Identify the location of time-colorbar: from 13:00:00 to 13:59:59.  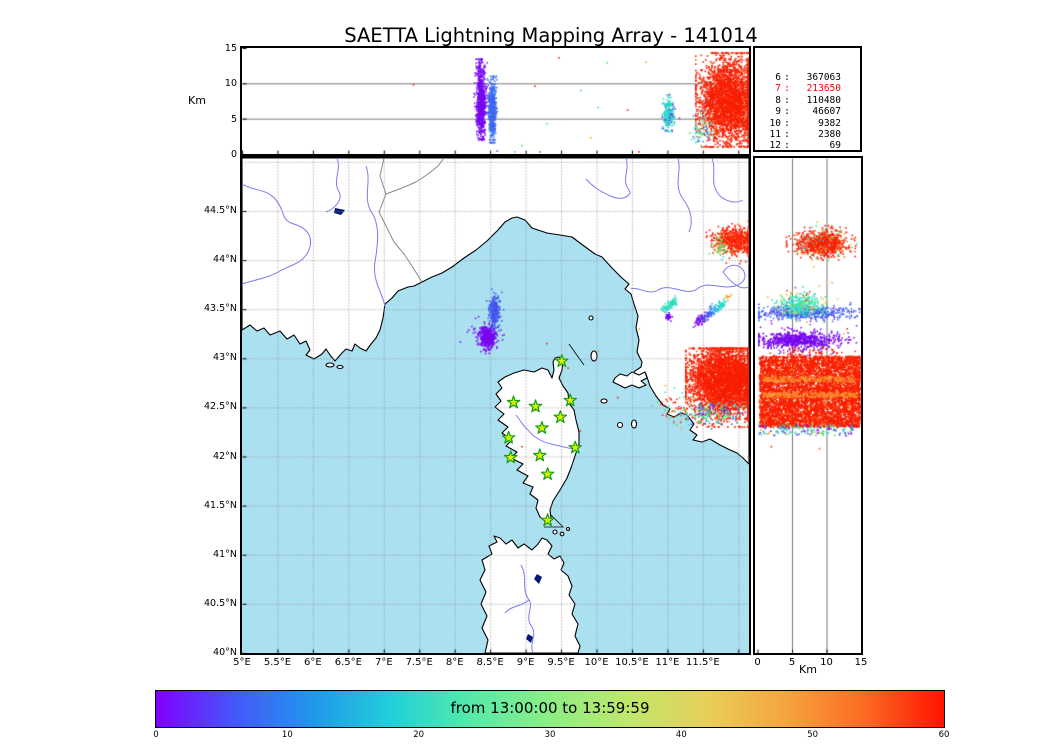
(550, 709).